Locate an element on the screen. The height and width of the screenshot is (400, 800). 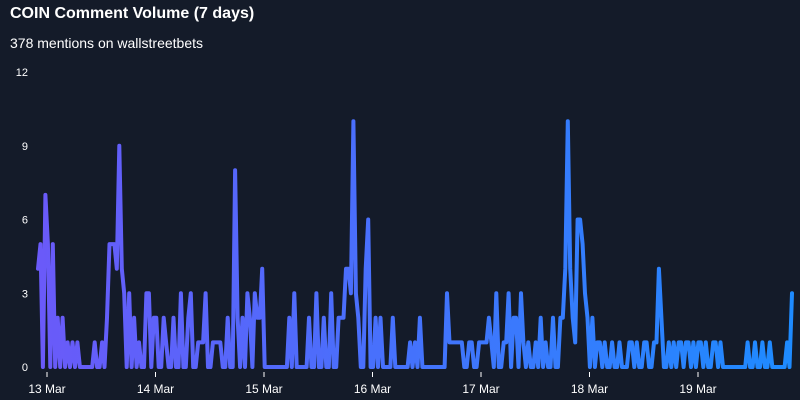
y-tick-label: 12 is located at coordinates (22, 73).